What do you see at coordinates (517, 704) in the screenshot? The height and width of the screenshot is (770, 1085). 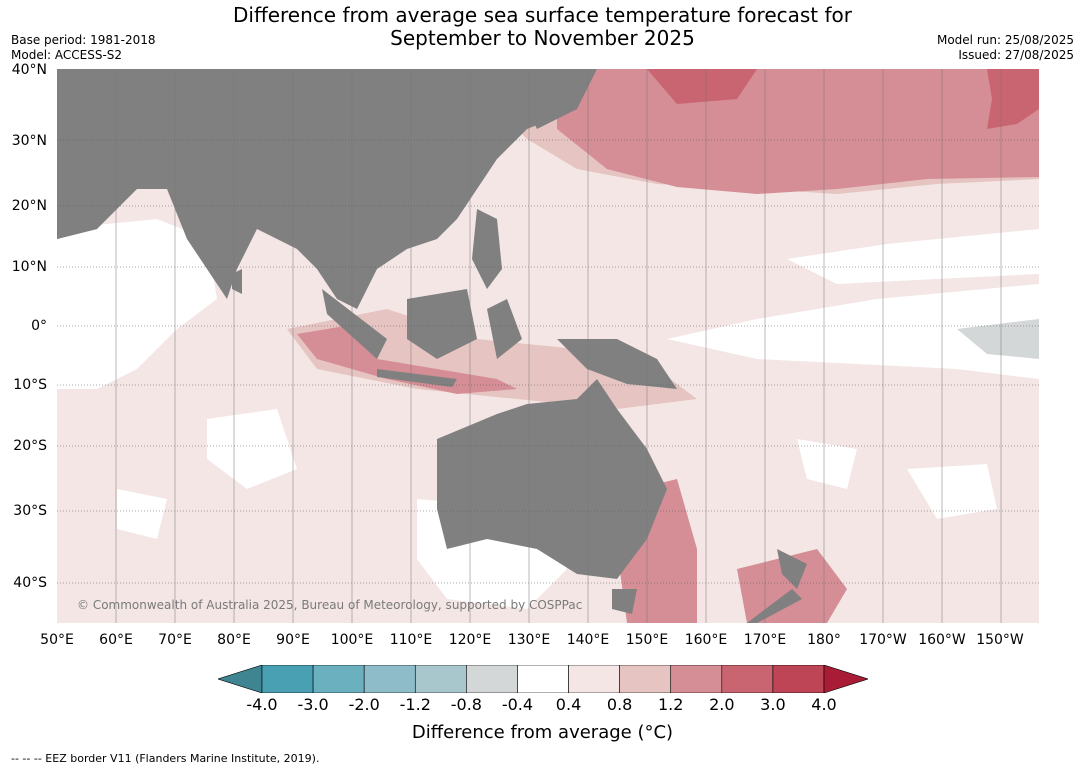 I see `colorbar-tick-label: -0.4` at bounding box center [517, 704].